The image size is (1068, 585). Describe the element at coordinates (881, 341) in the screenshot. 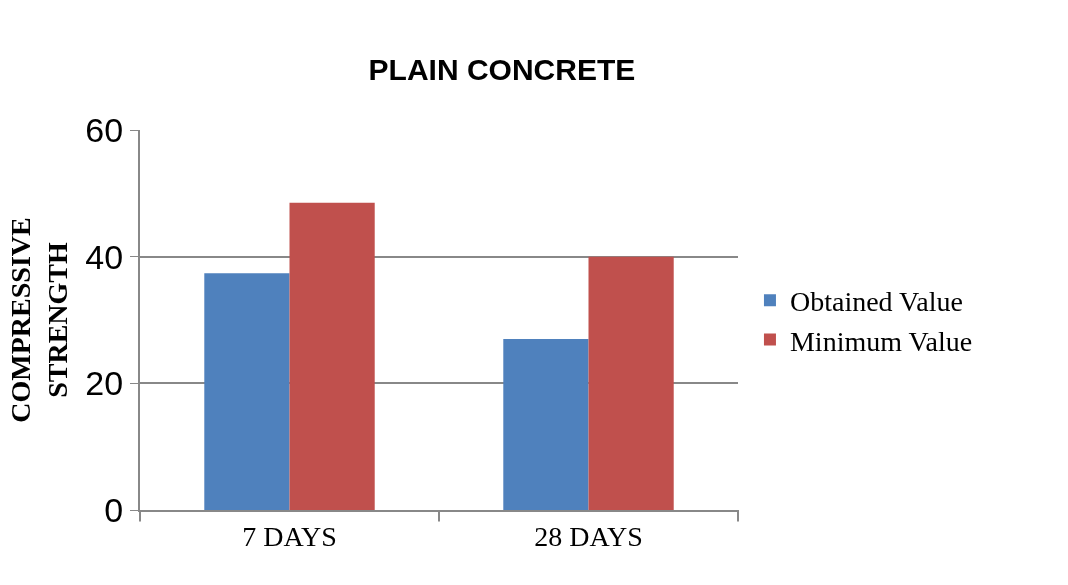

I see `legend-label: Minimum Value` at that location.